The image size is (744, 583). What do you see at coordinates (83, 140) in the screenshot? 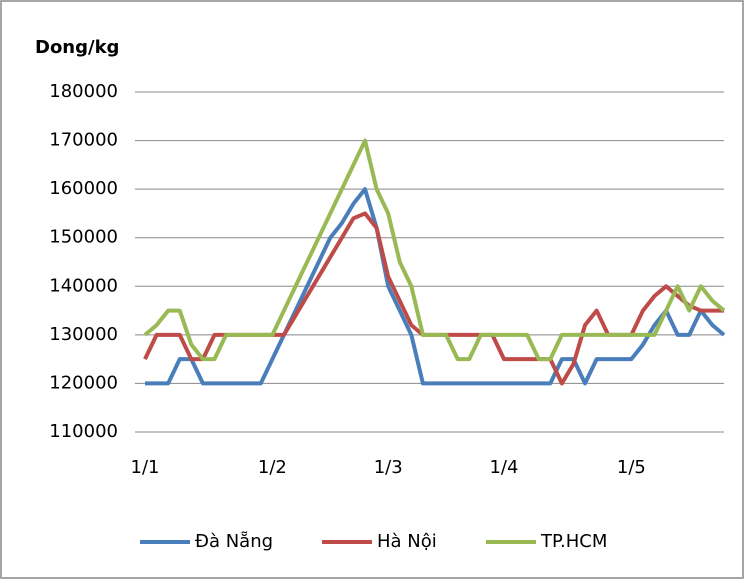
I see `y-tick-label: 170000` at bounding box center [83, 140].